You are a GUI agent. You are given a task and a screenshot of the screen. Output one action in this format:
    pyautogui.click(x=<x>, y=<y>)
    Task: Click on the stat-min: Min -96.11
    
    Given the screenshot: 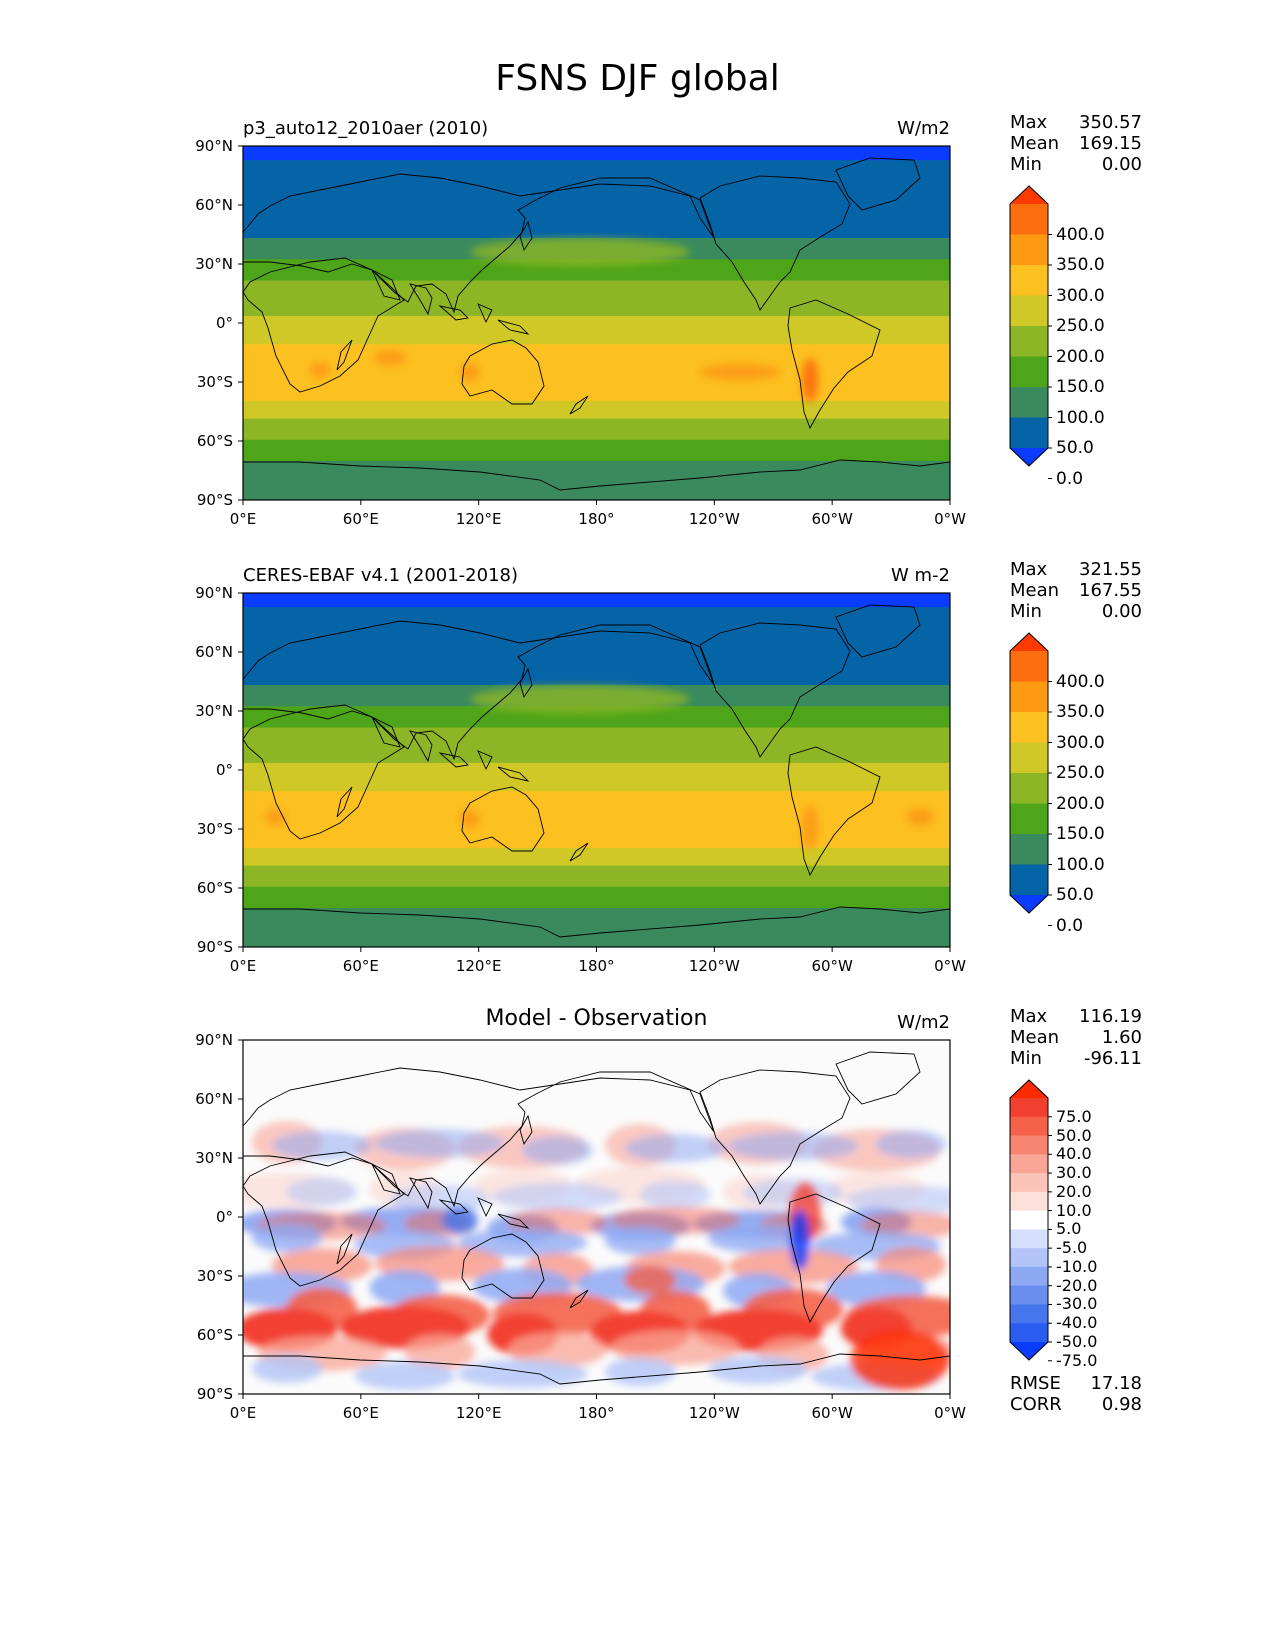 What is the action you would take?
    pyautogui.click(x=1076, y=1059)
    